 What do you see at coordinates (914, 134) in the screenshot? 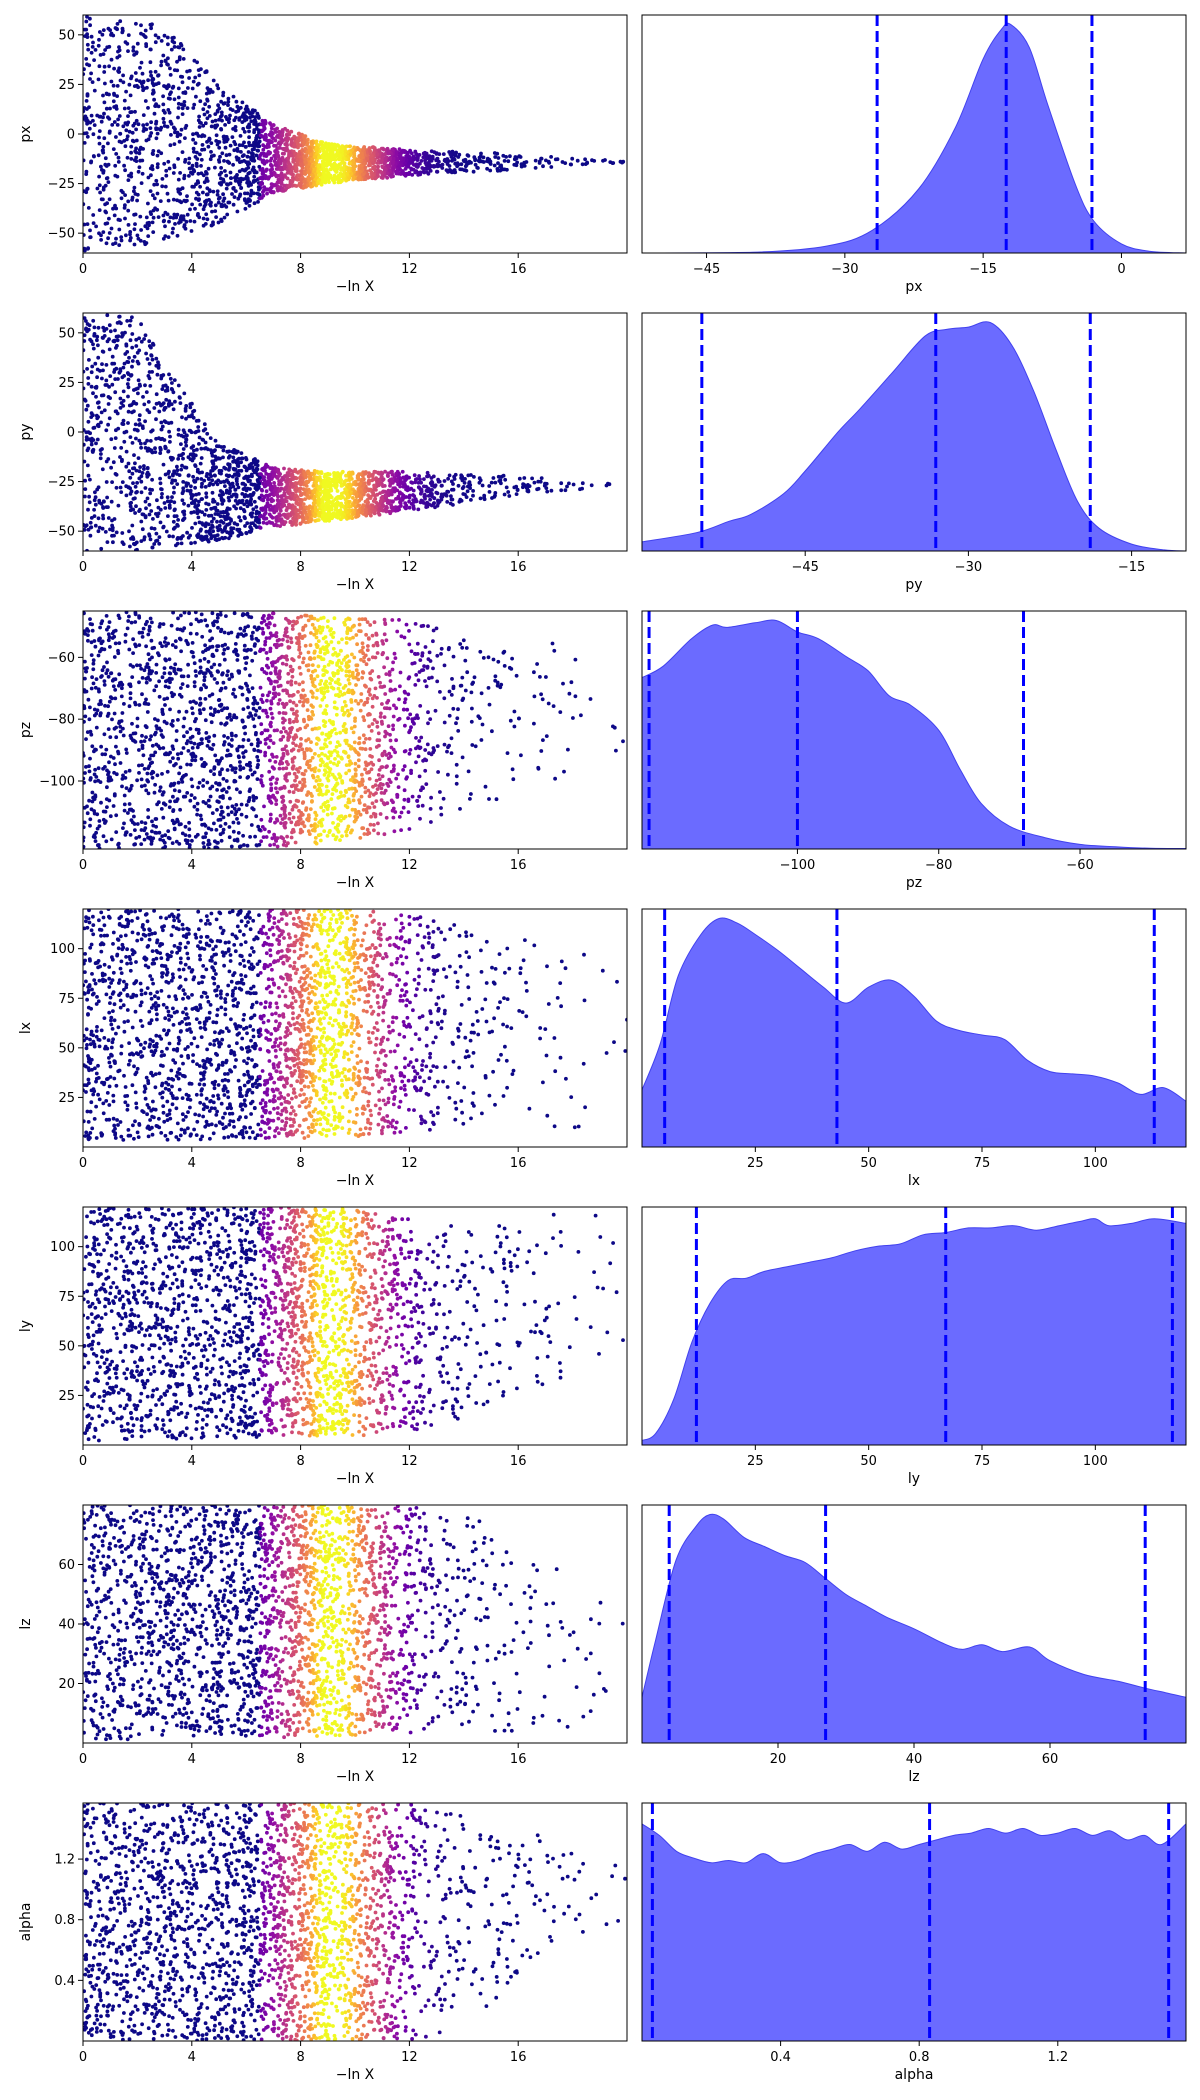
I see `kde-px-frame` at bounding box center [914, 134].